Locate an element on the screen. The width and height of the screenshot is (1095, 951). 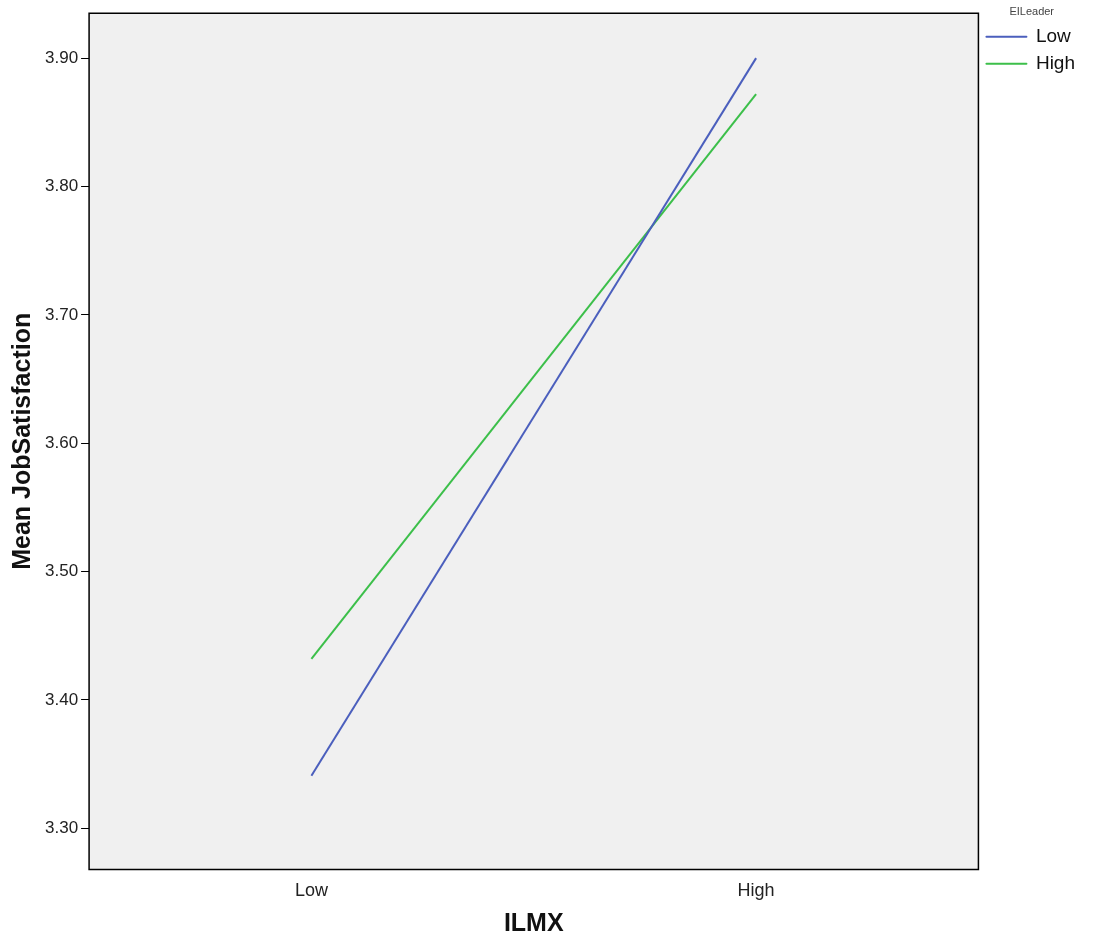
y-tick-label: 3.80 is located at coordinates (61, 186).